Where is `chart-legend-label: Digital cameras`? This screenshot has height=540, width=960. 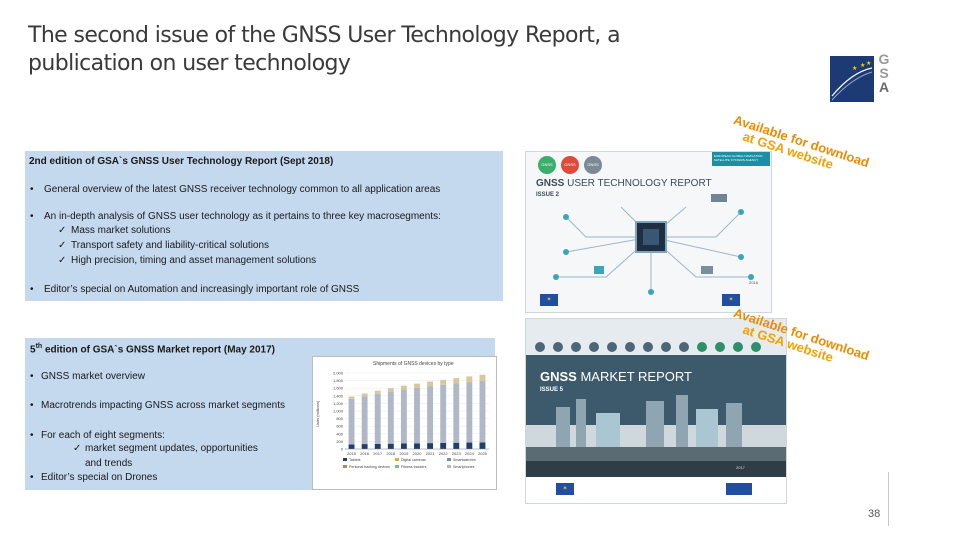
chart-legend-label: Digital cameras is located at coordinates (413, 460).